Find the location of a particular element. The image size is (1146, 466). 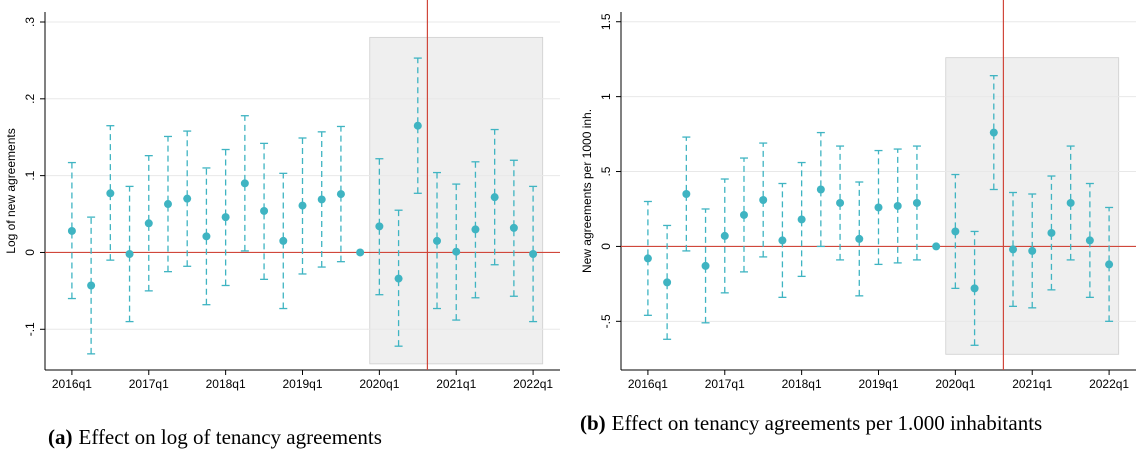

y-axis-label: New agreements per 1000 inh. is located at coordinates (587, 191).